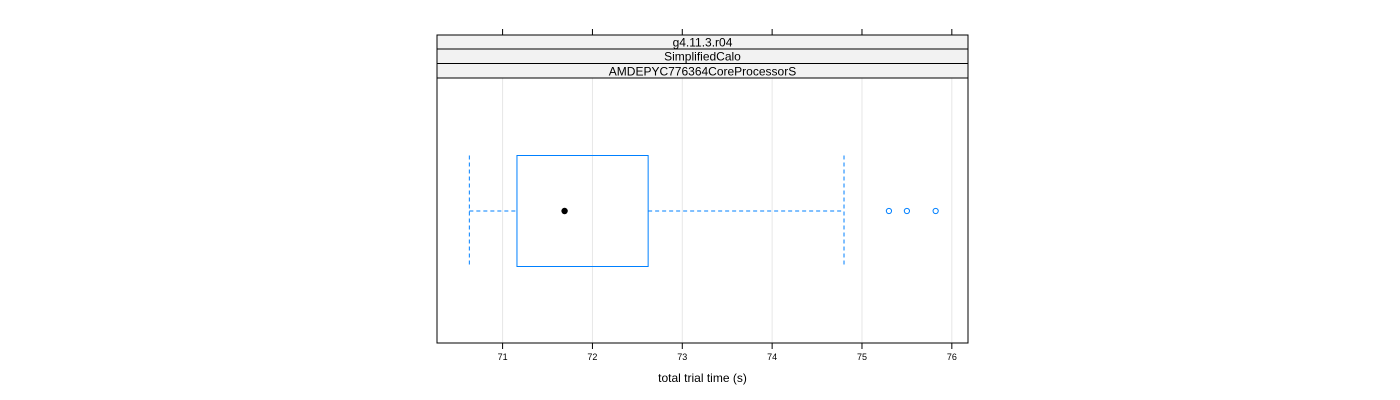  I want to click on outlier-points, so click(912, 211).